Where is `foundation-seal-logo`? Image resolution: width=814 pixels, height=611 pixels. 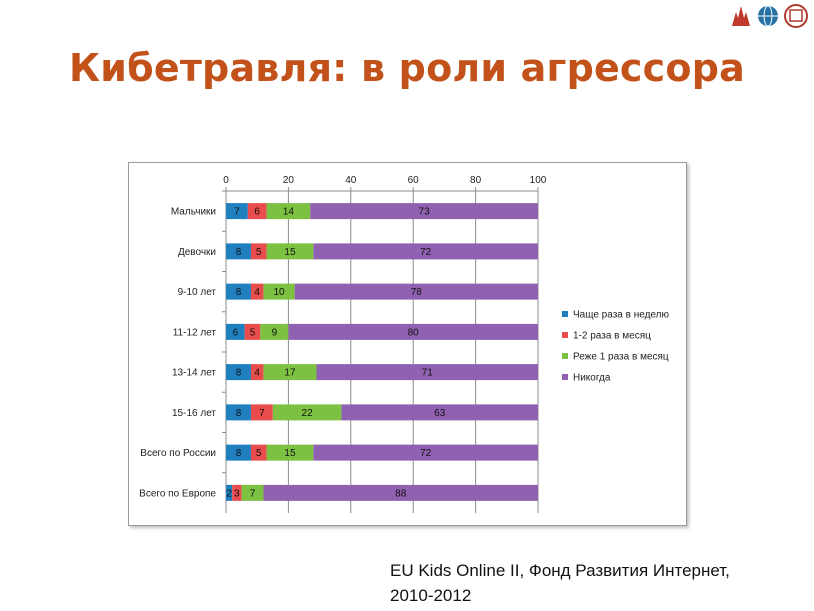
foundation-seal-logo is located at coordinates (796, 16).